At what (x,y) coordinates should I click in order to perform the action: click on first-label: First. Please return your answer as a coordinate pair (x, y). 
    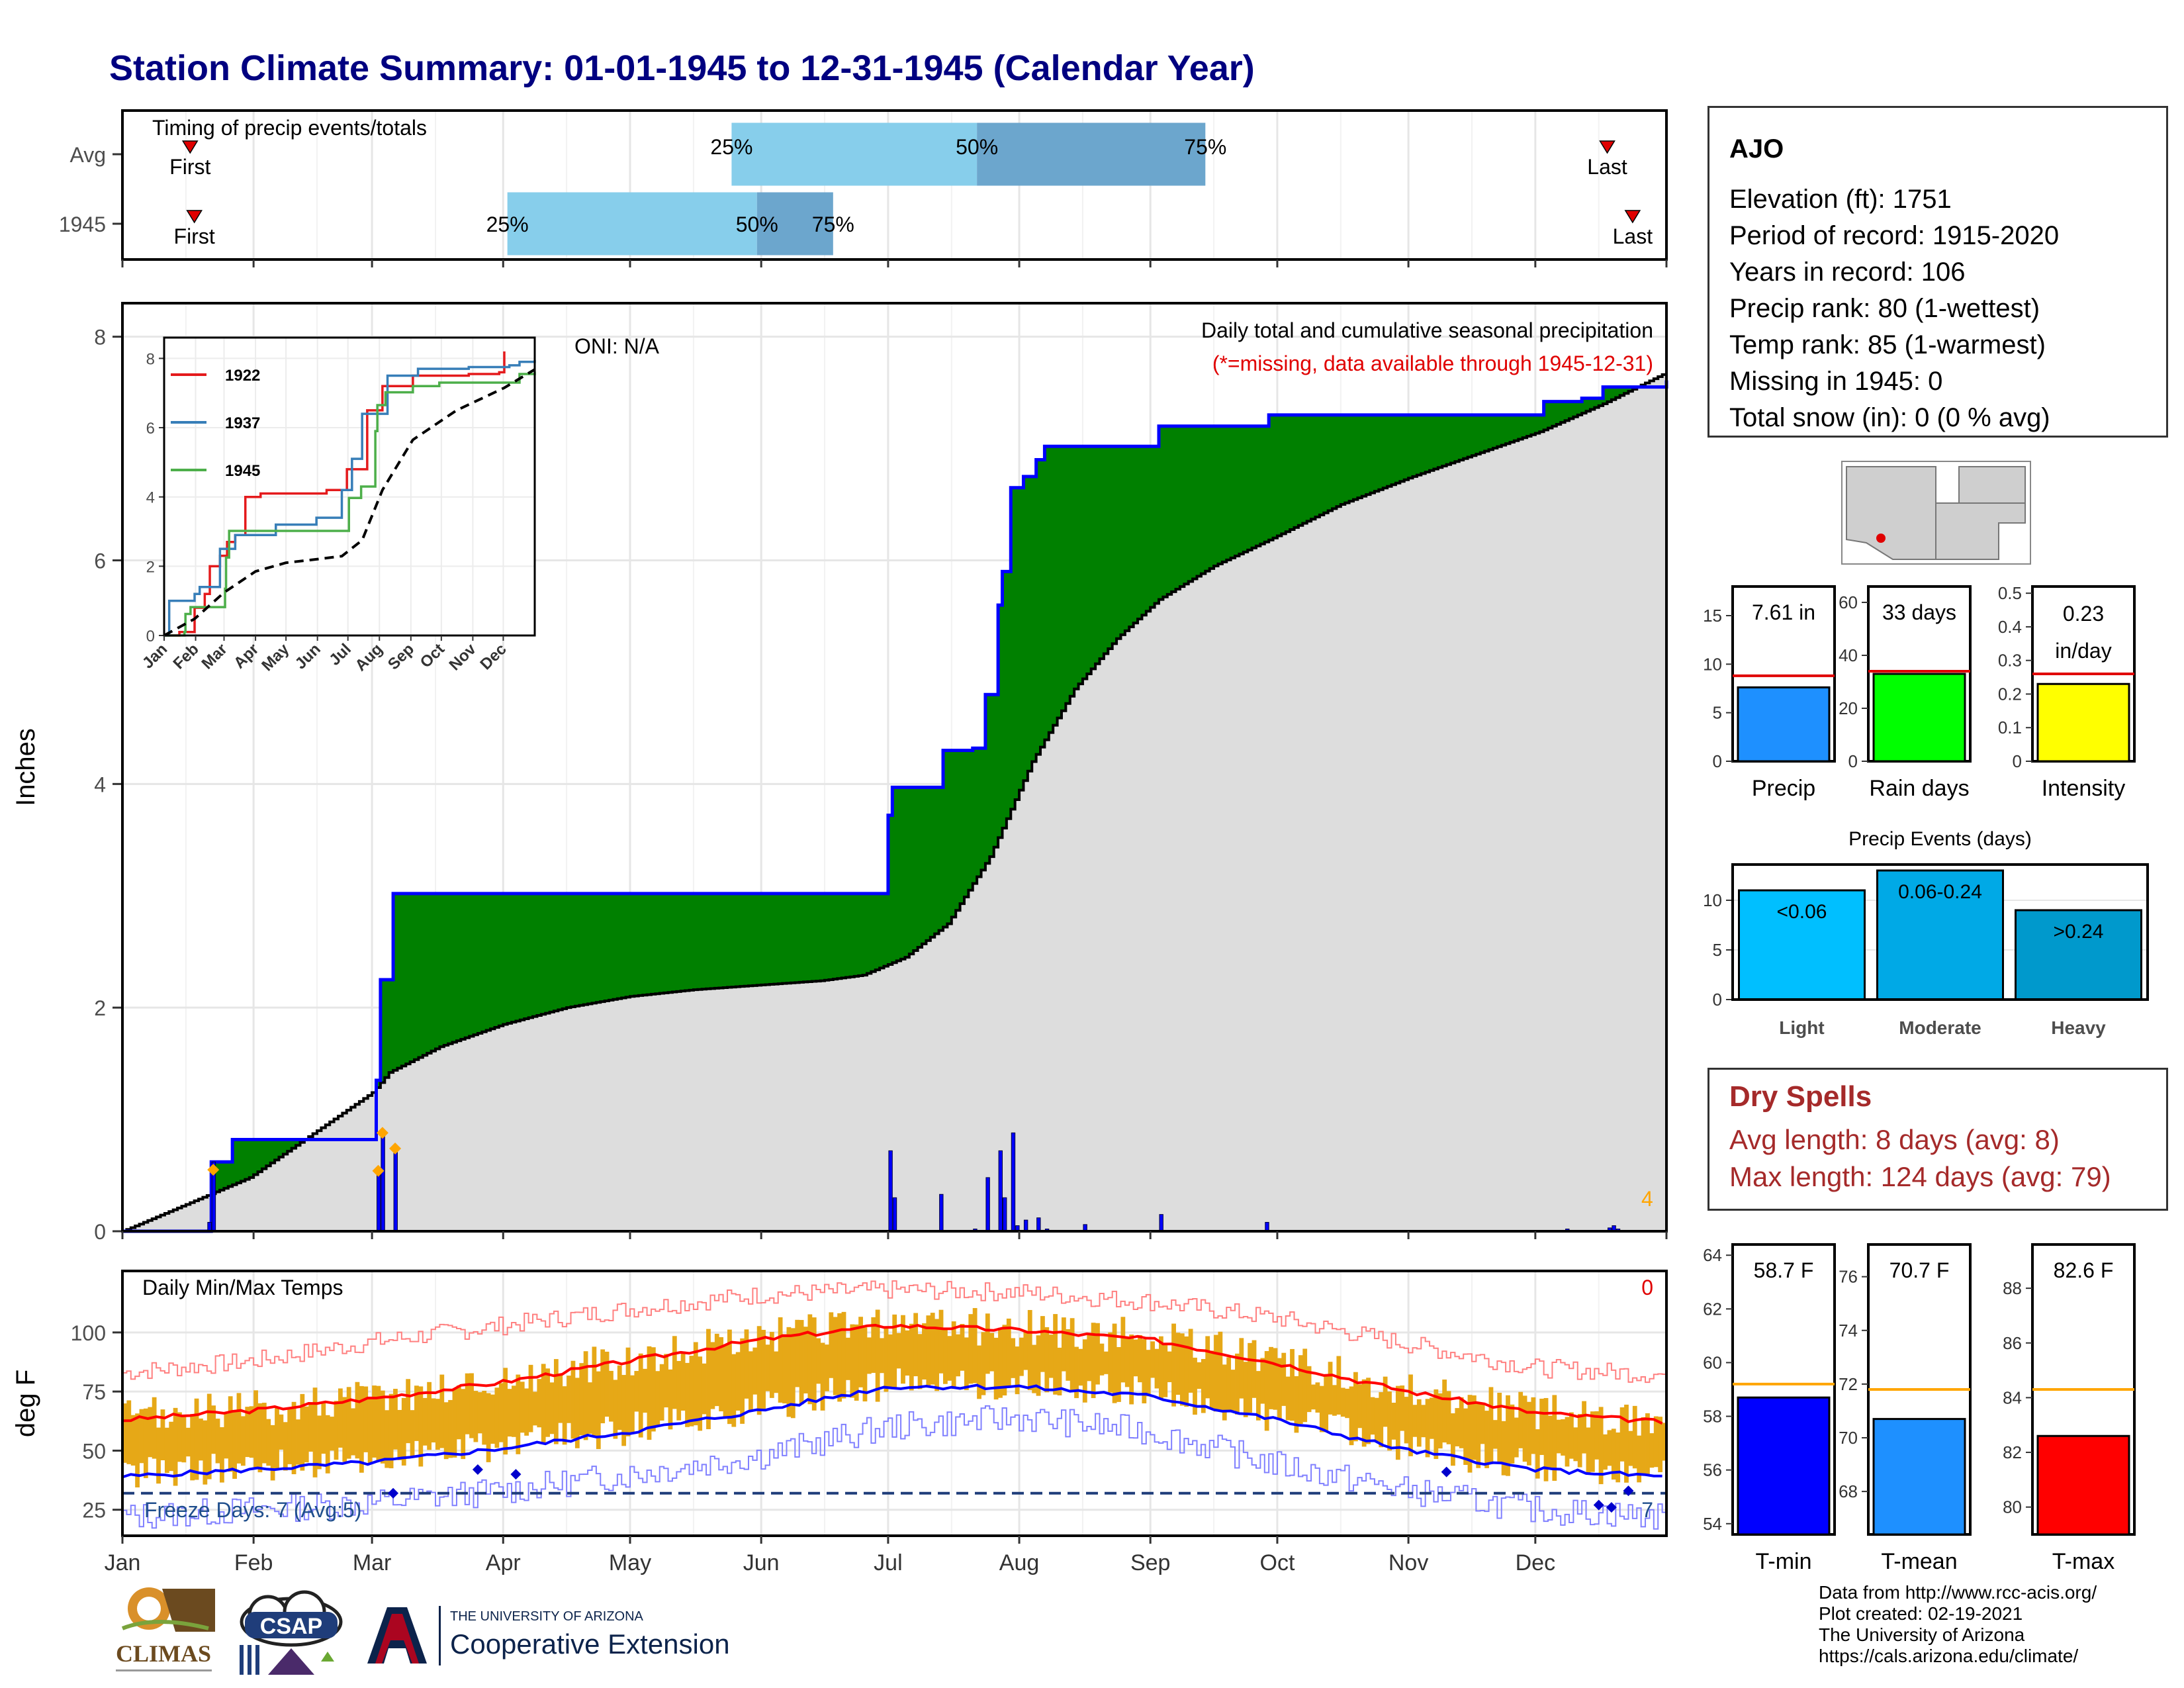
    Looking at the image, I should click on (194, 236).